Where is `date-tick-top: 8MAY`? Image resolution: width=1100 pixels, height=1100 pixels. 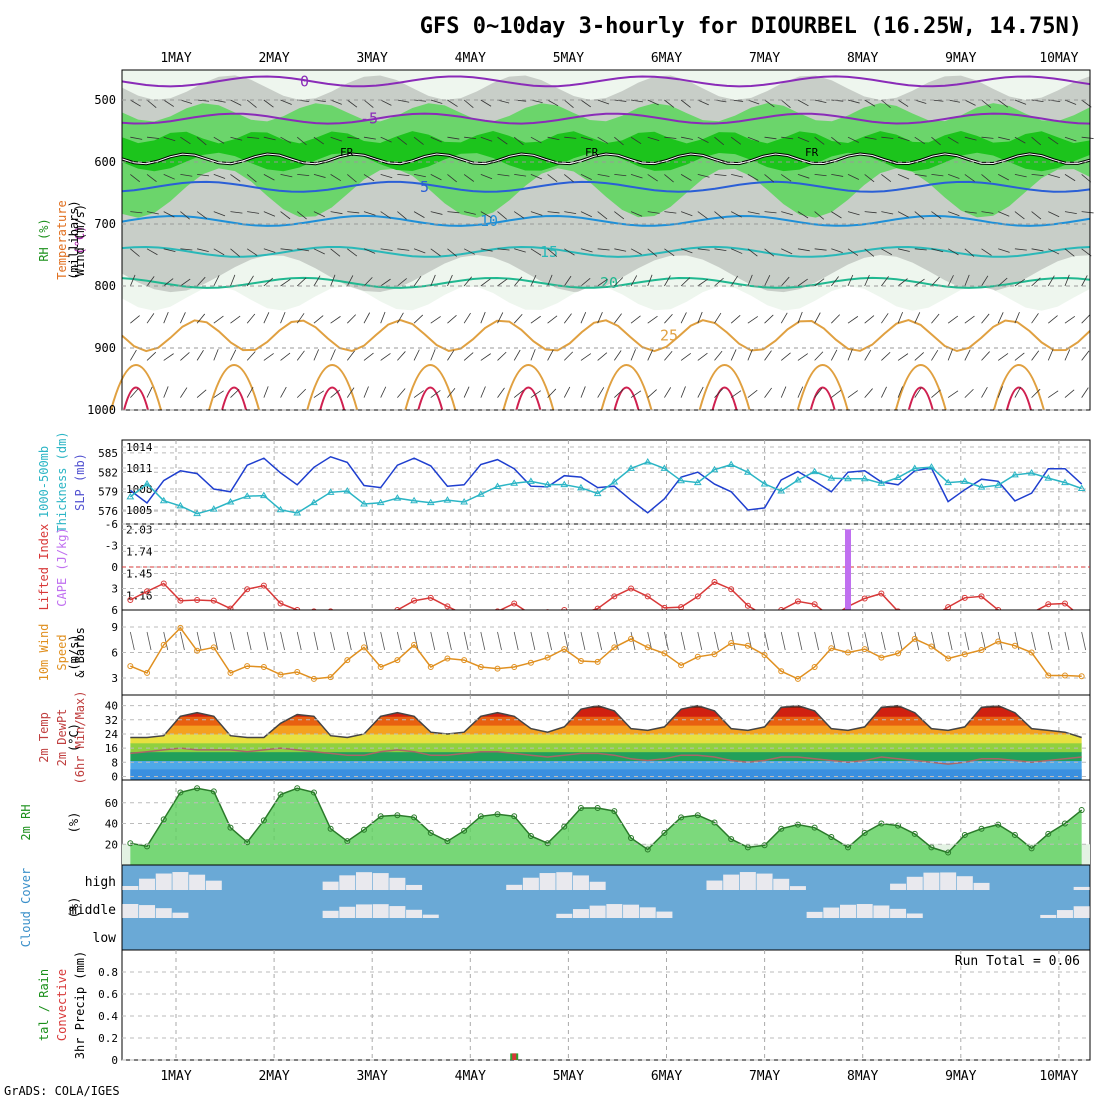 date-tick-top: 8MAY is located at coordinates (862, 58).